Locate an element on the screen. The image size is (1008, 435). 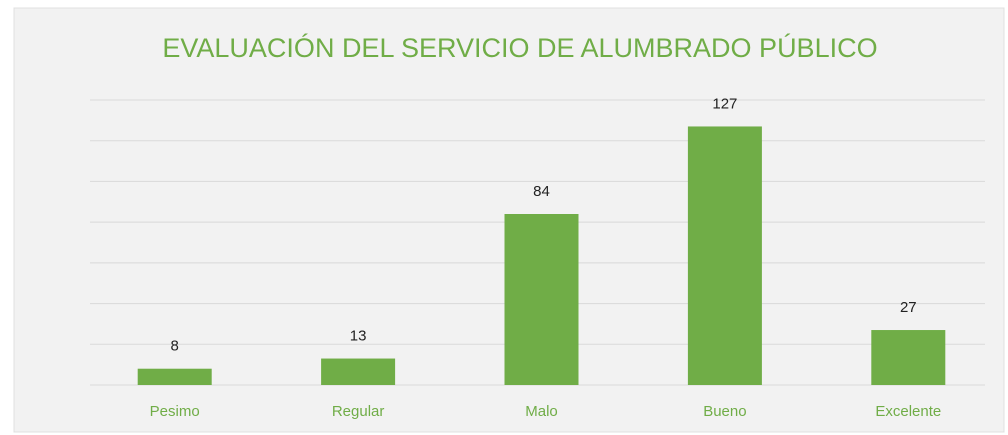
value-label: 27 is located at coordinates (908, 307).